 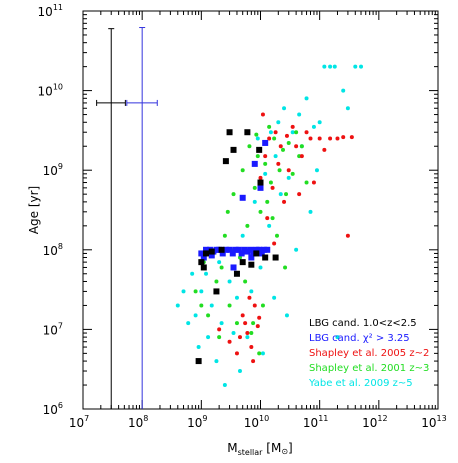 I want to click on y-tick-label: 10⁸, so click(x=53, y=250).